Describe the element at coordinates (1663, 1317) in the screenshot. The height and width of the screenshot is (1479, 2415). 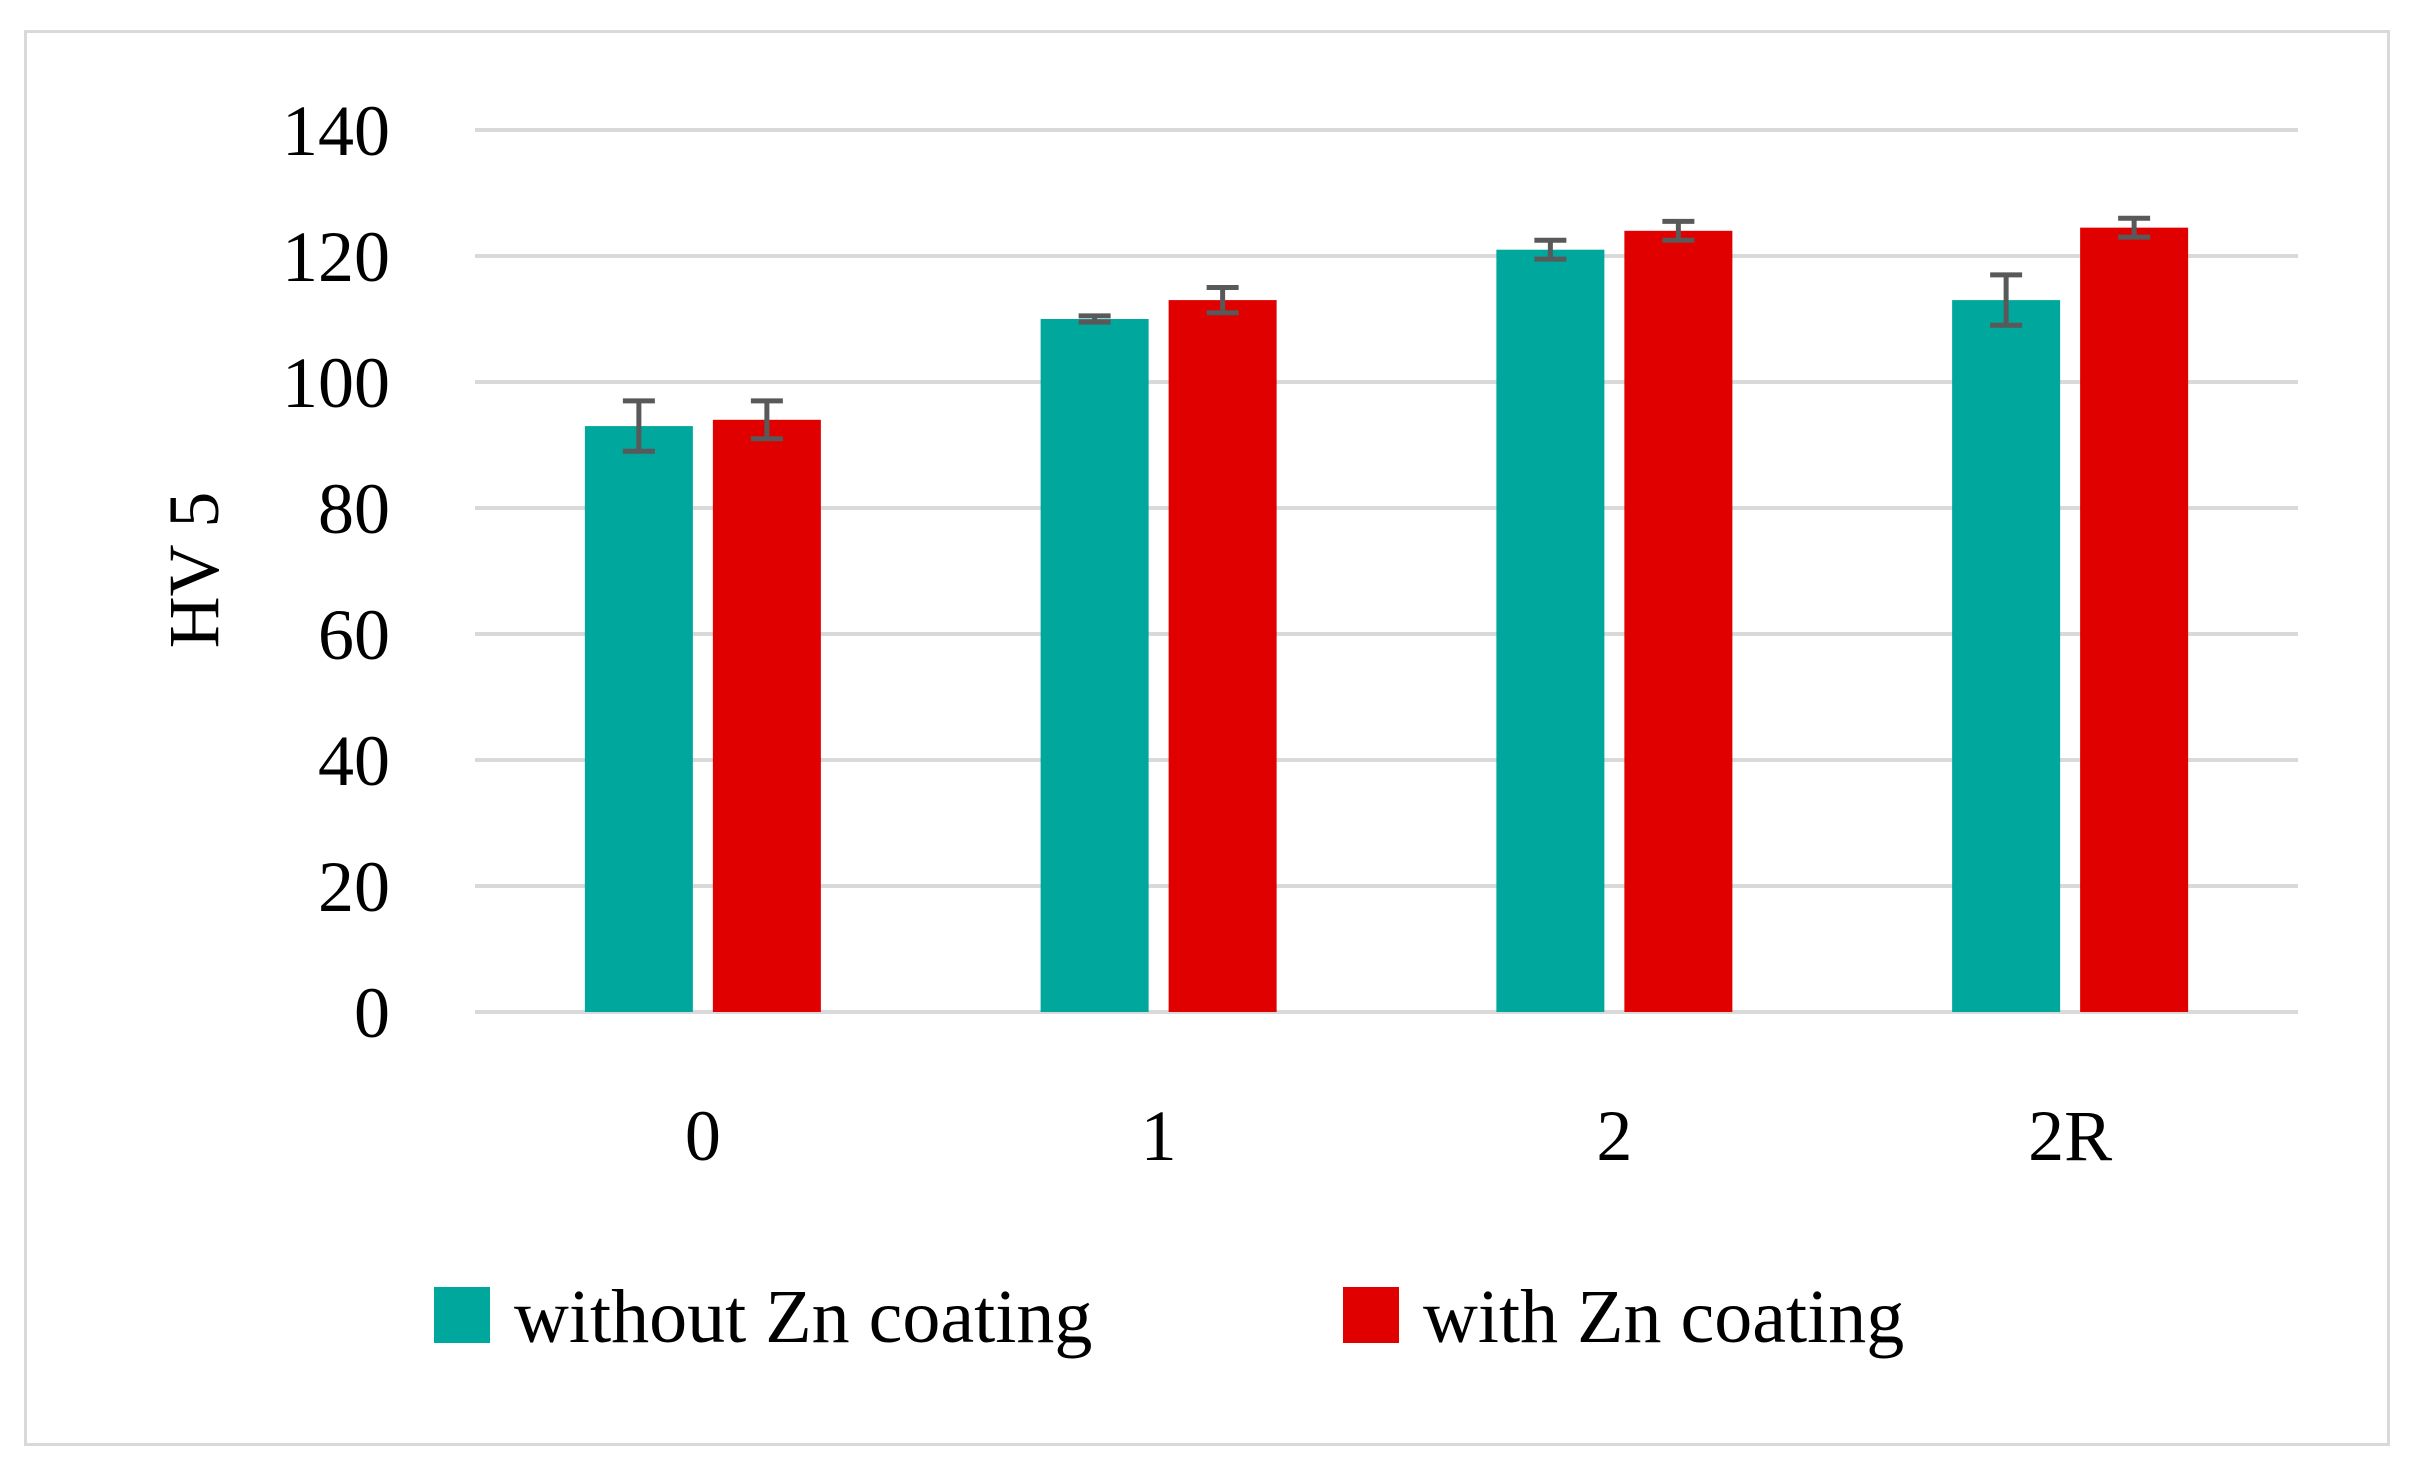
I see `legend-label: with Zn coating` at that location.